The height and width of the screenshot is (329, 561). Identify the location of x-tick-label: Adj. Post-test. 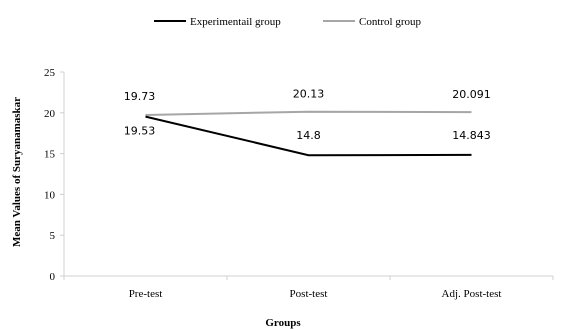
(472, 294).